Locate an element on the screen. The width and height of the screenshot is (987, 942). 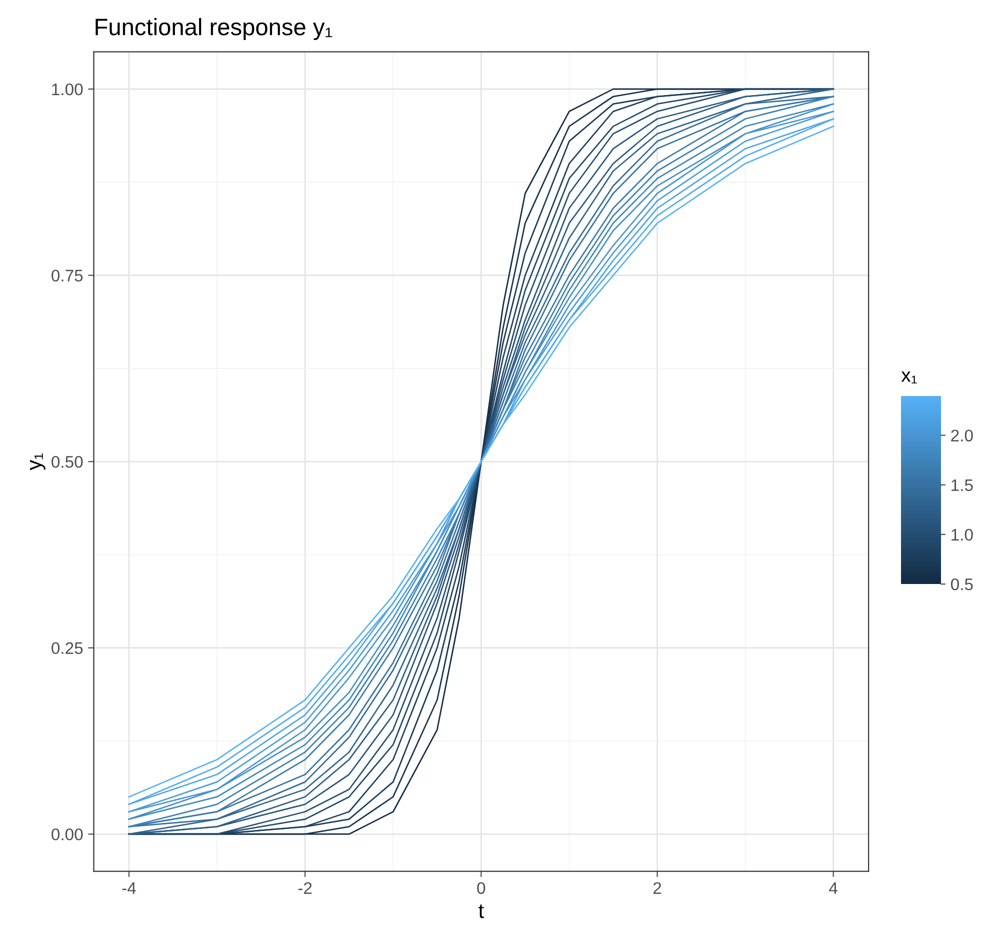
x-tick-label: 0 is located at coordinates (481, 888).